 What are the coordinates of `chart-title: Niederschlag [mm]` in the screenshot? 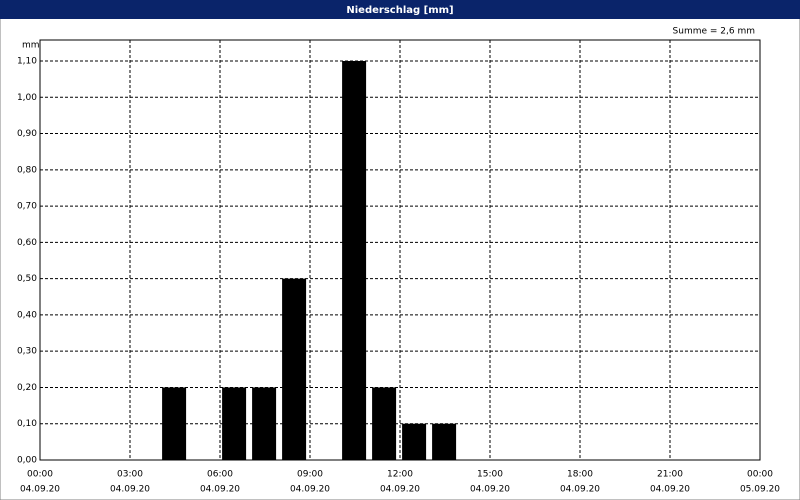 It's located at (399, 10).